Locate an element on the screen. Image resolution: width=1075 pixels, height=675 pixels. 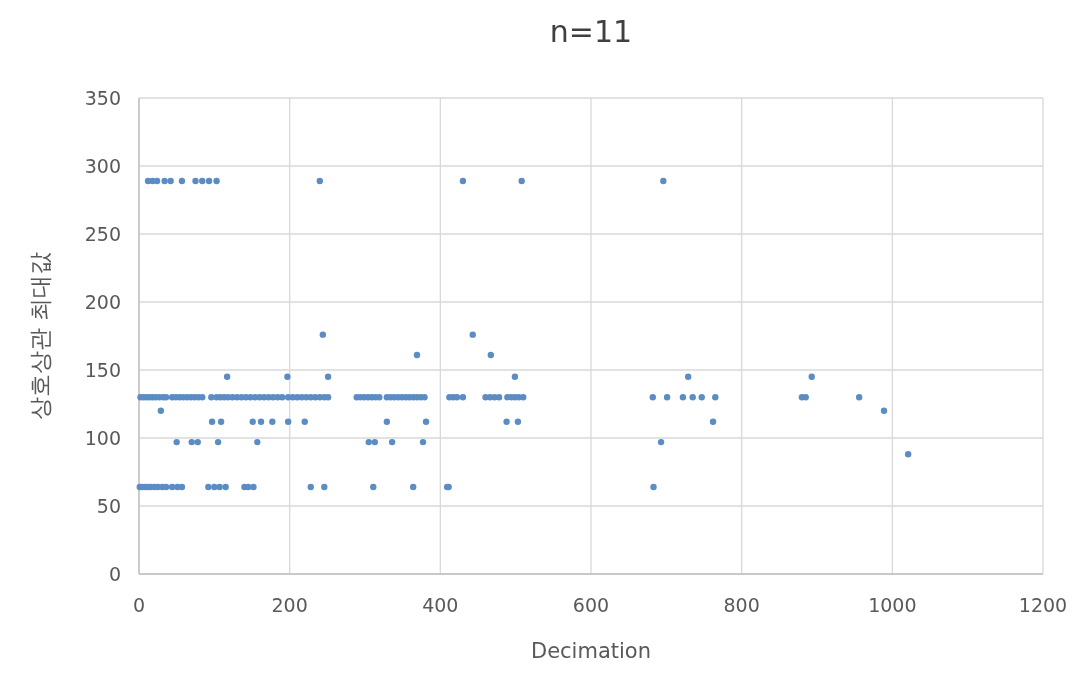
x-tick-label: 400 is located at coordinates (440, 605).